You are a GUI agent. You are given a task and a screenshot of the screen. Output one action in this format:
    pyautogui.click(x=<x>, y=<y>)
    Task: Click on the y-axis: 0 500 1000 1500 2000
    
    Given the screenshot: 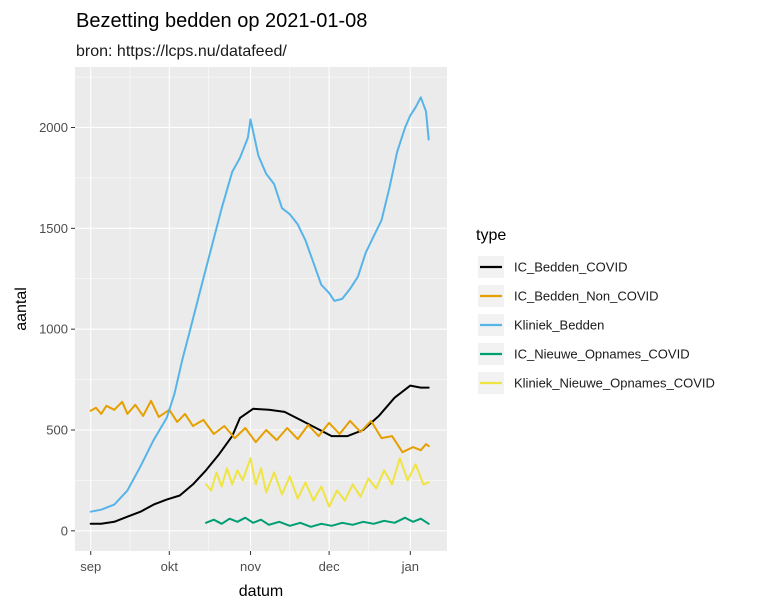 What is the action you would take?
    pyautogui.click(x=57, y=329)
    